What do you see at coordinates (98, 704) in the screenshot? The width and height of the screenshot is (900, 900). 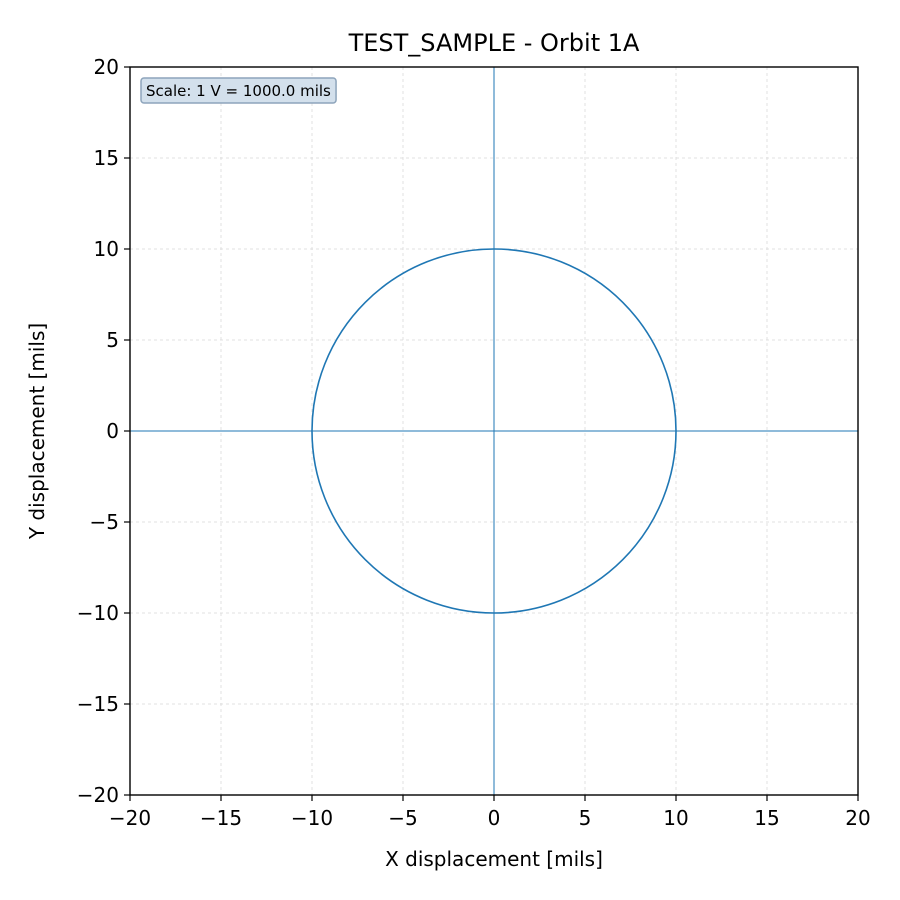 I see `y-tick-label: −15` at bounding box center [98, 704].